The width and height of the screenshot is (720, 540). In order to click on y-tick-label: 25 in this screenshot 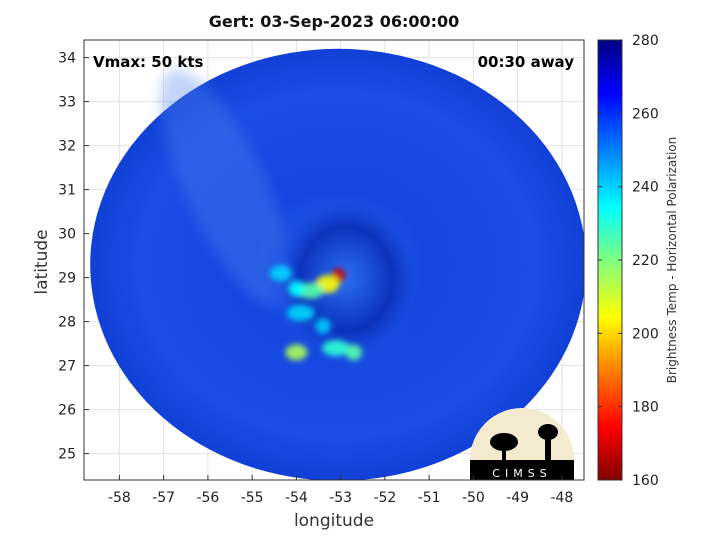, I will do `click(67, 455)`.